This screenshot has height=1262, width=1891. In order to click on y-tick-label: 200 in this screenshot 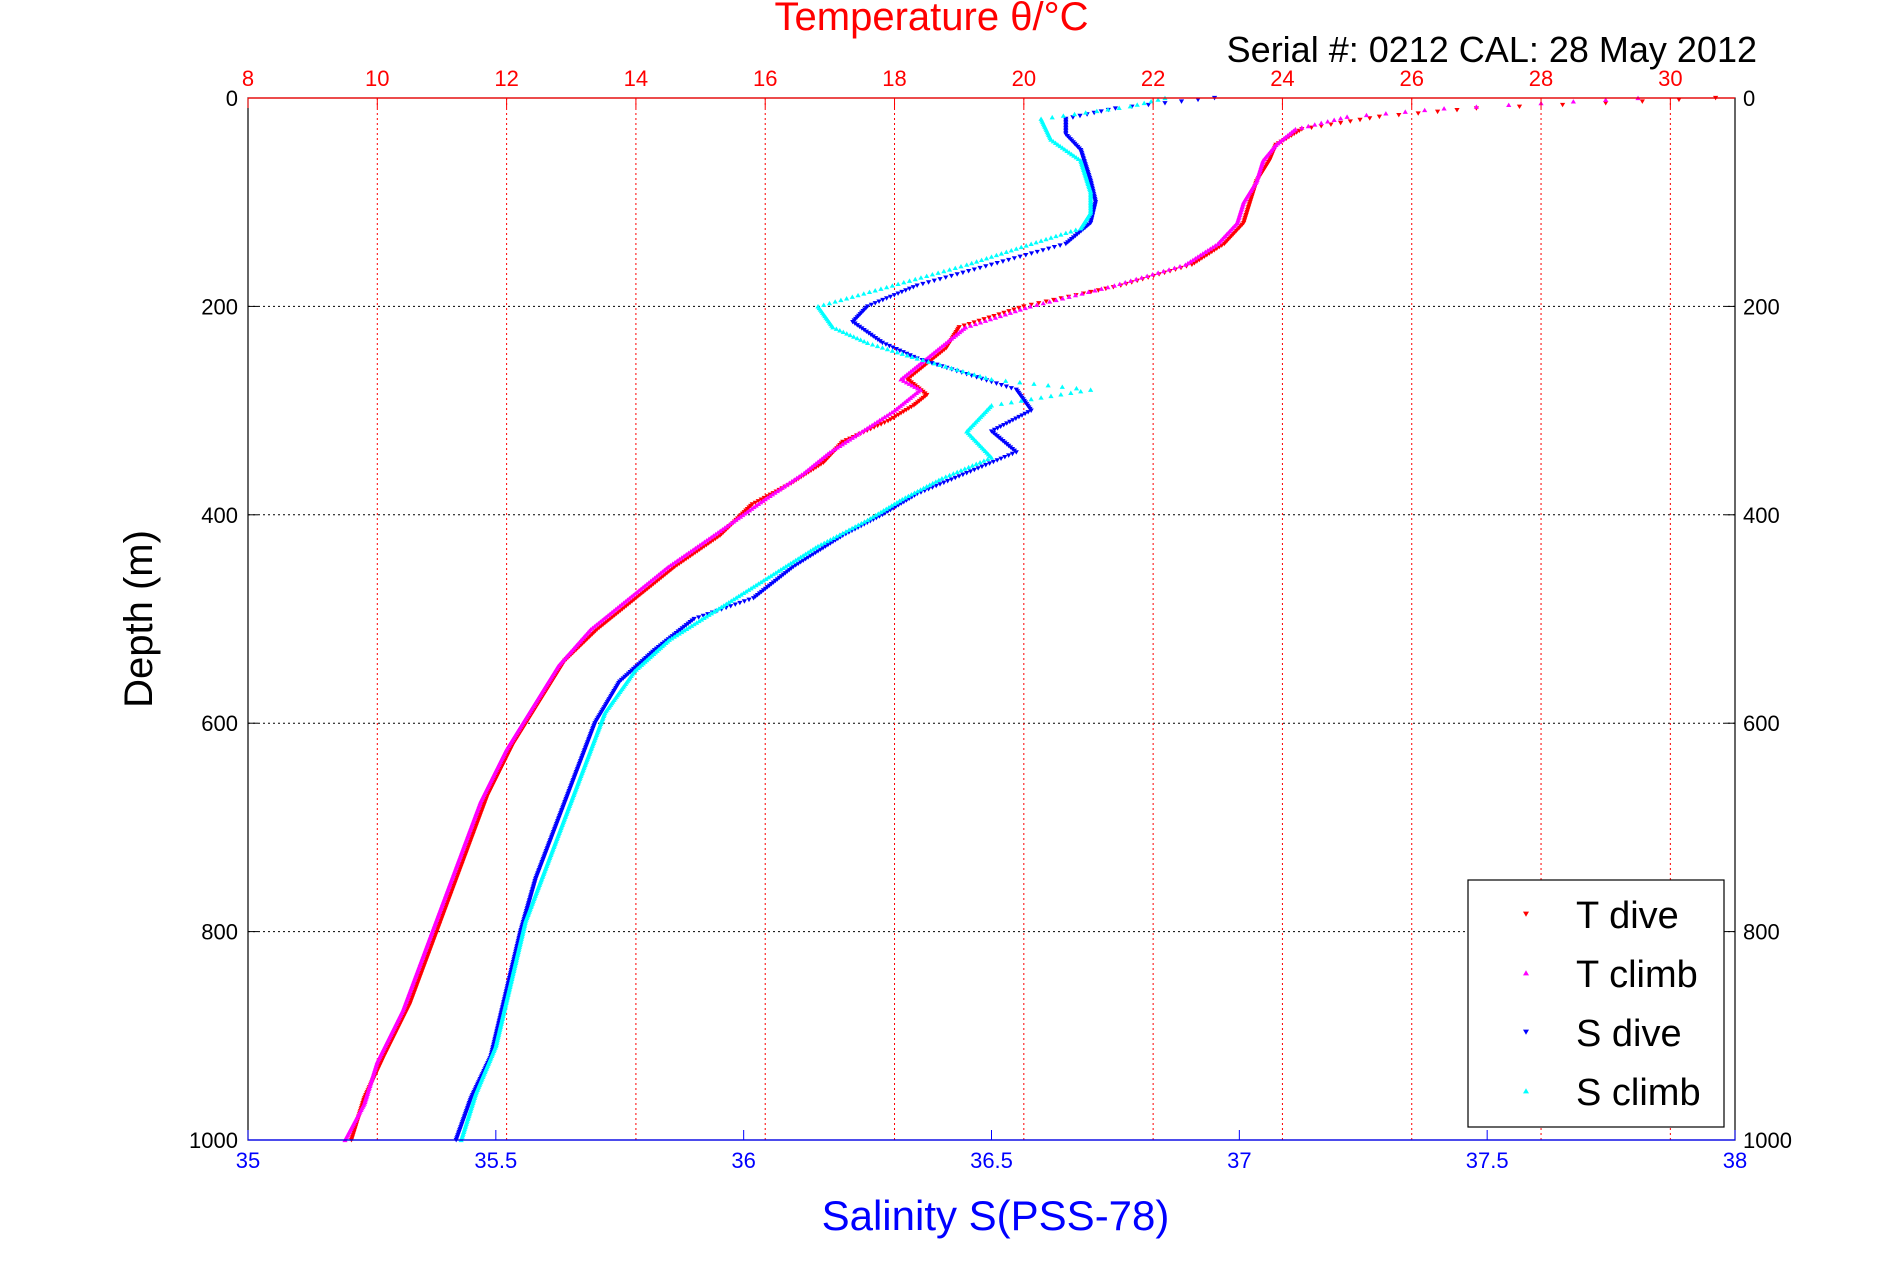, I will do `click(219, 306)`.